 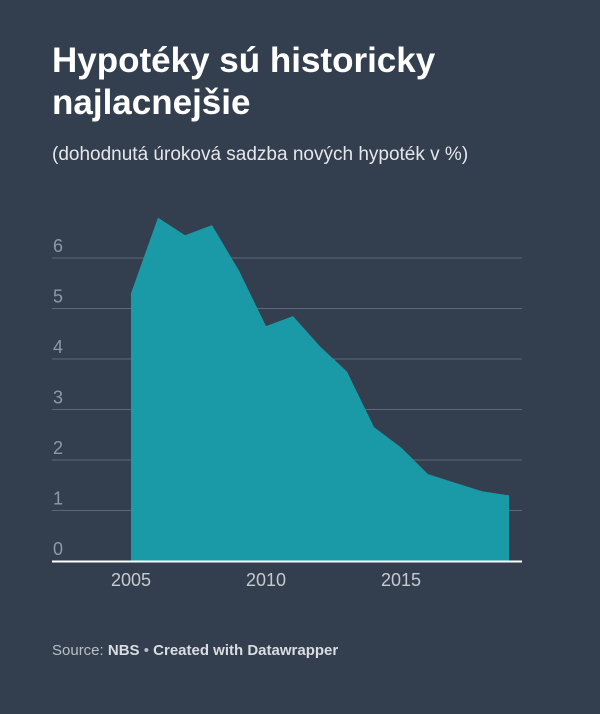 I want to click on x-axis-ticks: 2005 2010 2015, so click(x=266, y=580).